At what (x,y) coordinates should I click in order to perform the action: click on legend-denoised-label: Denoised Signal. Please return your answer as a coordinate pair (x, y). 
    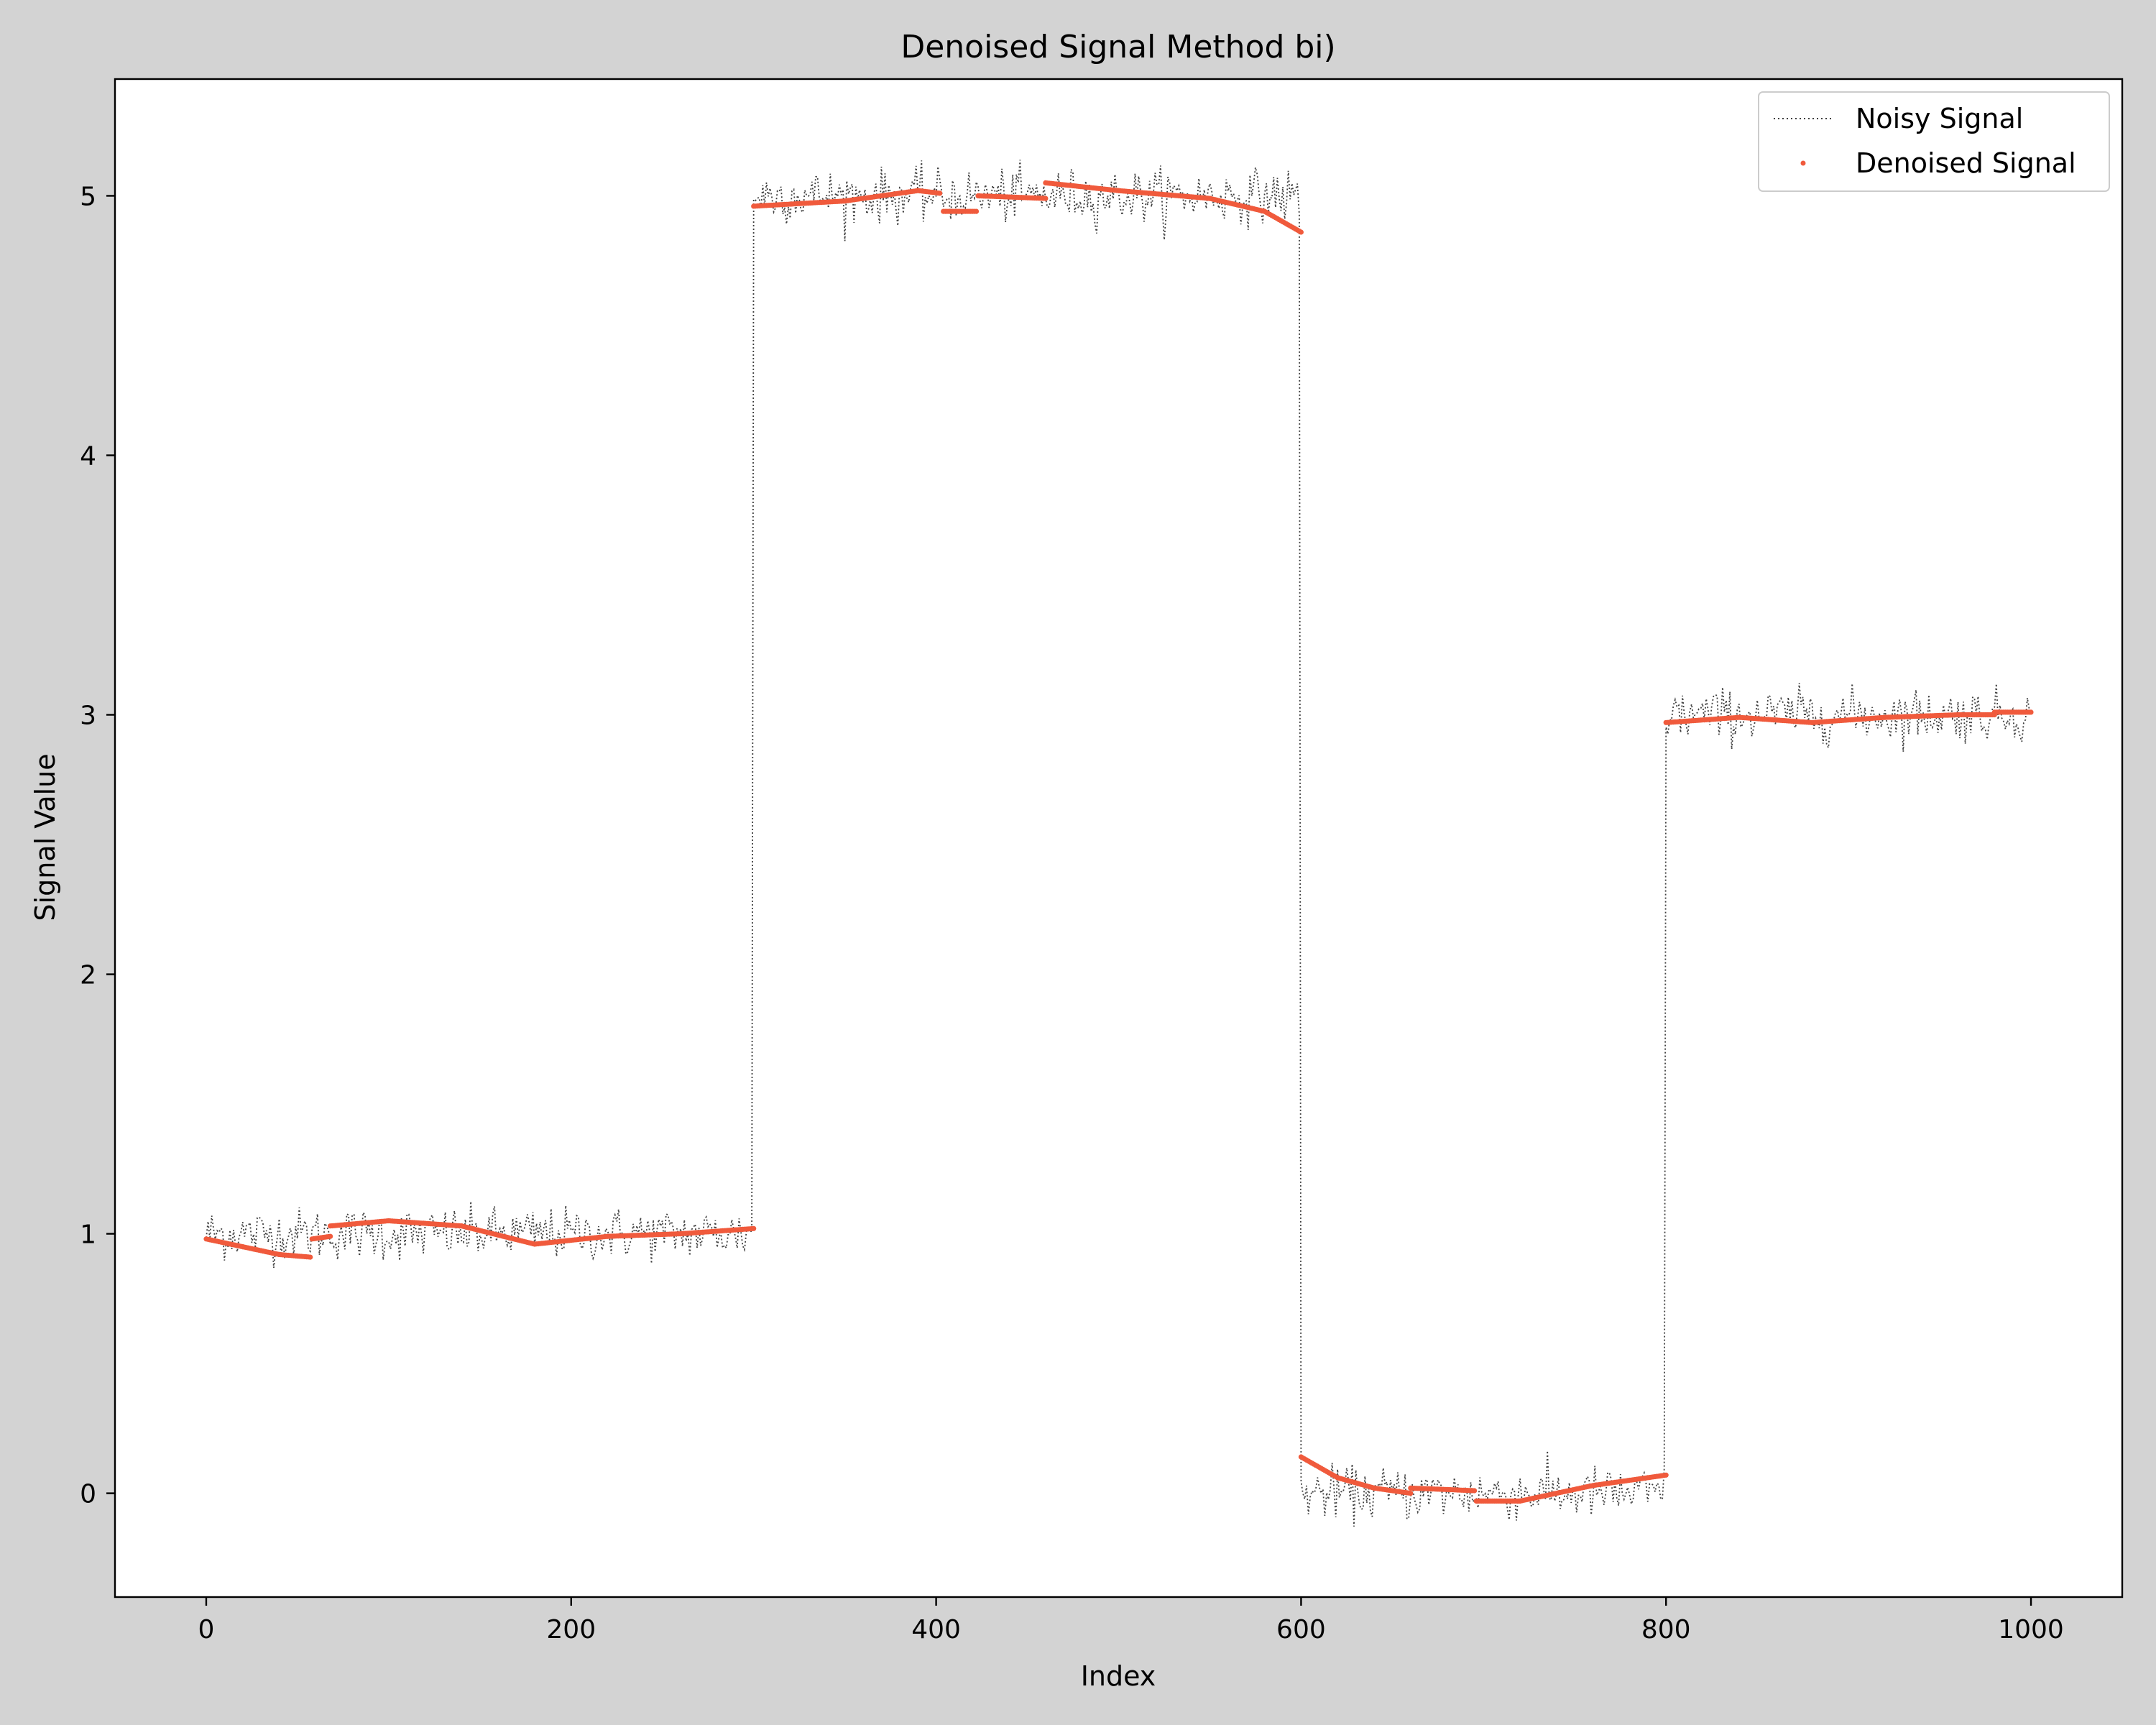
    Looking at the image, I should click on (1966, 163).